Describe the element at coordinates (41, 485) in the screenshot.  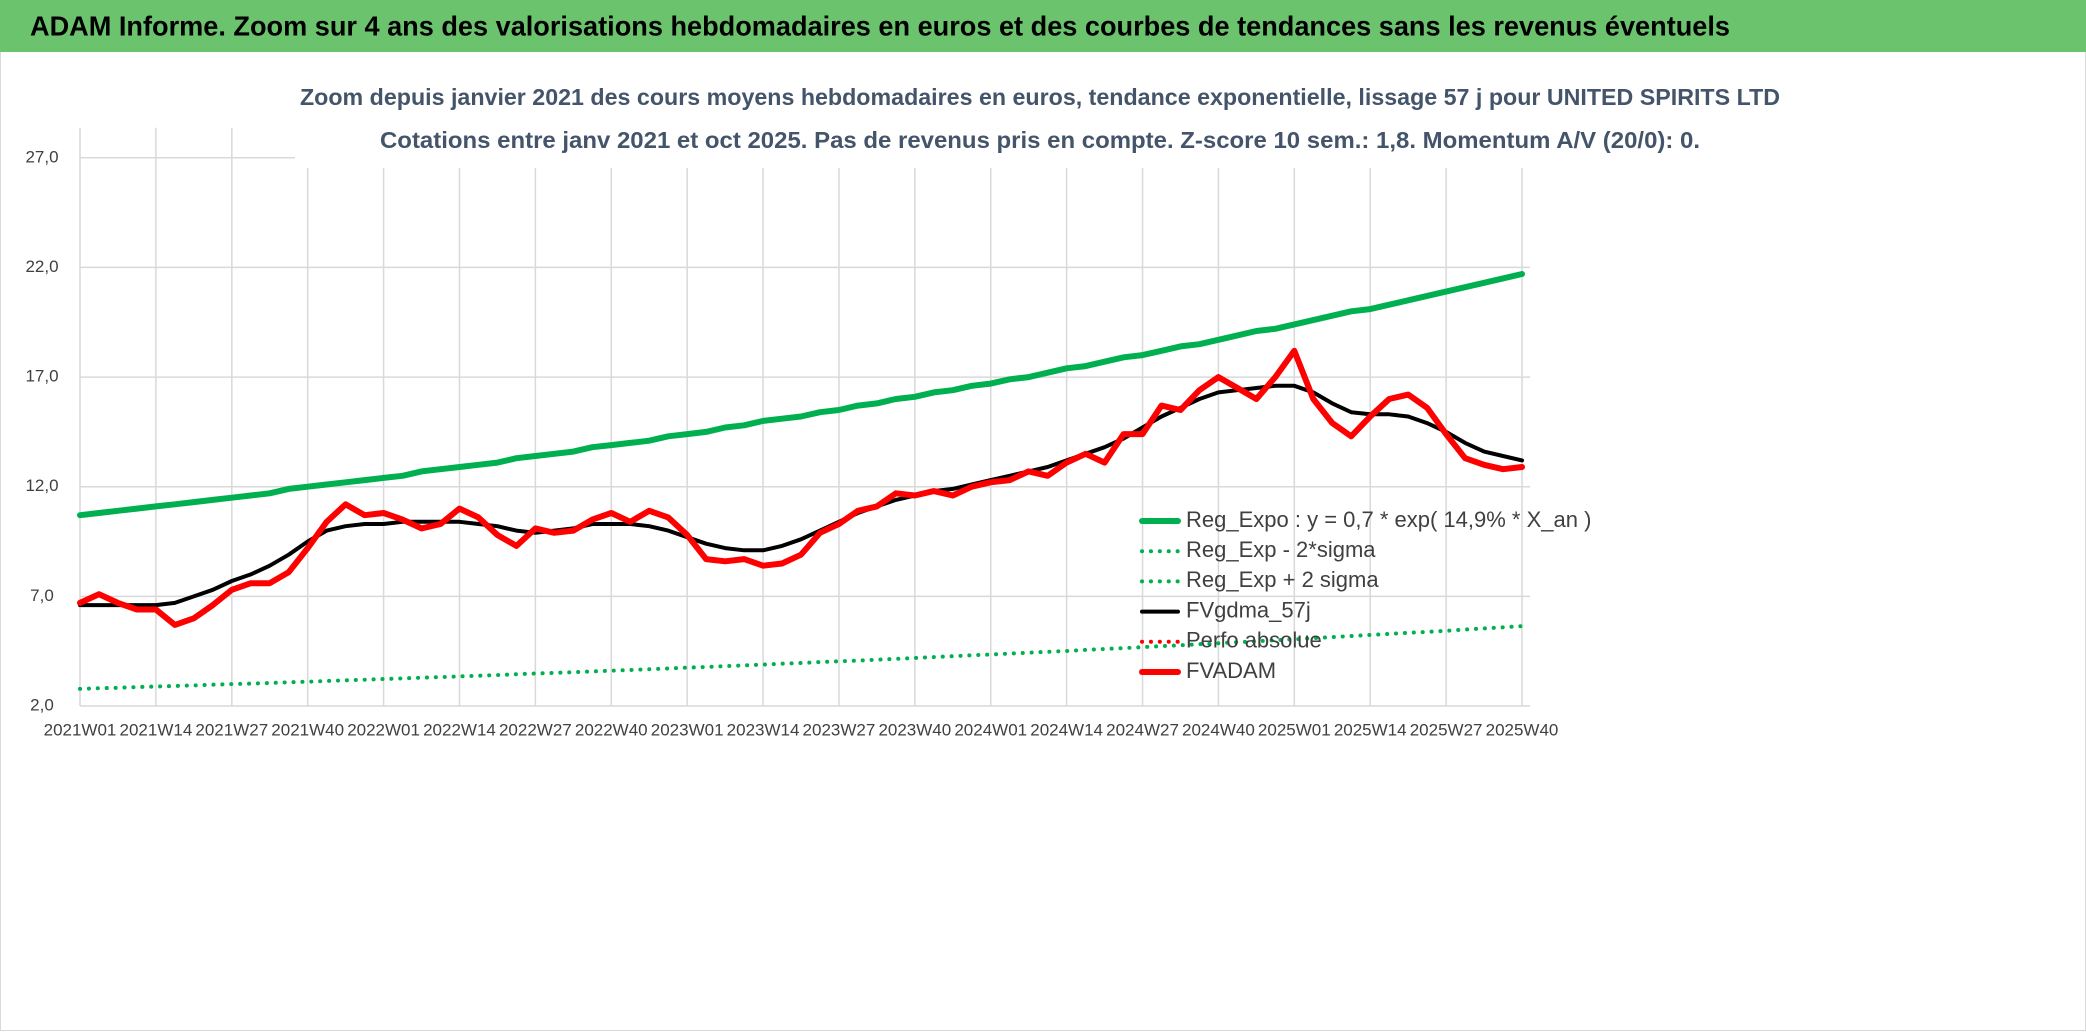
I see `y-tick-label: 12,0` at that location.